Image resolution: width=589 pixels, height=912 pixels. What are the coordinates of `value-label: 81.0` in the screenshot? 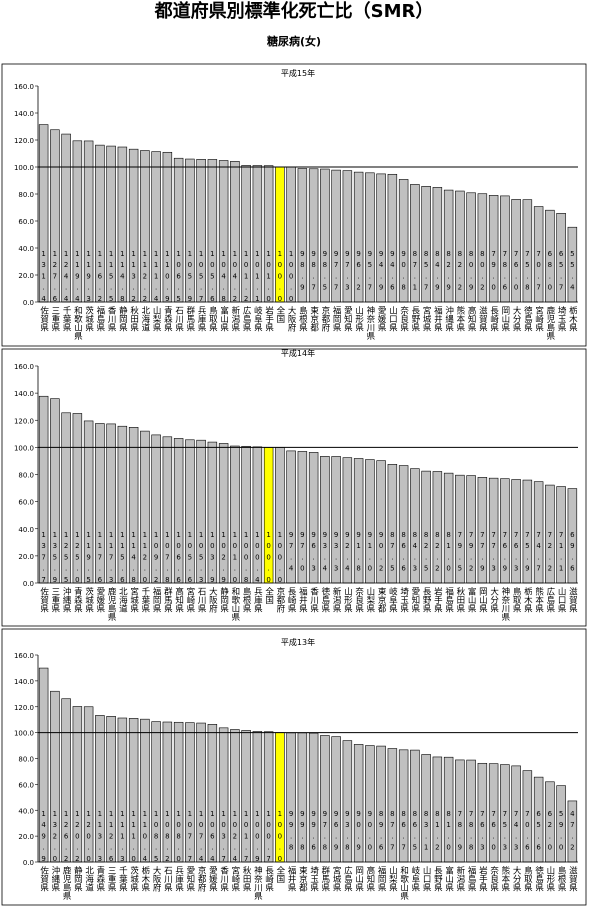 It's located at (449, 553).